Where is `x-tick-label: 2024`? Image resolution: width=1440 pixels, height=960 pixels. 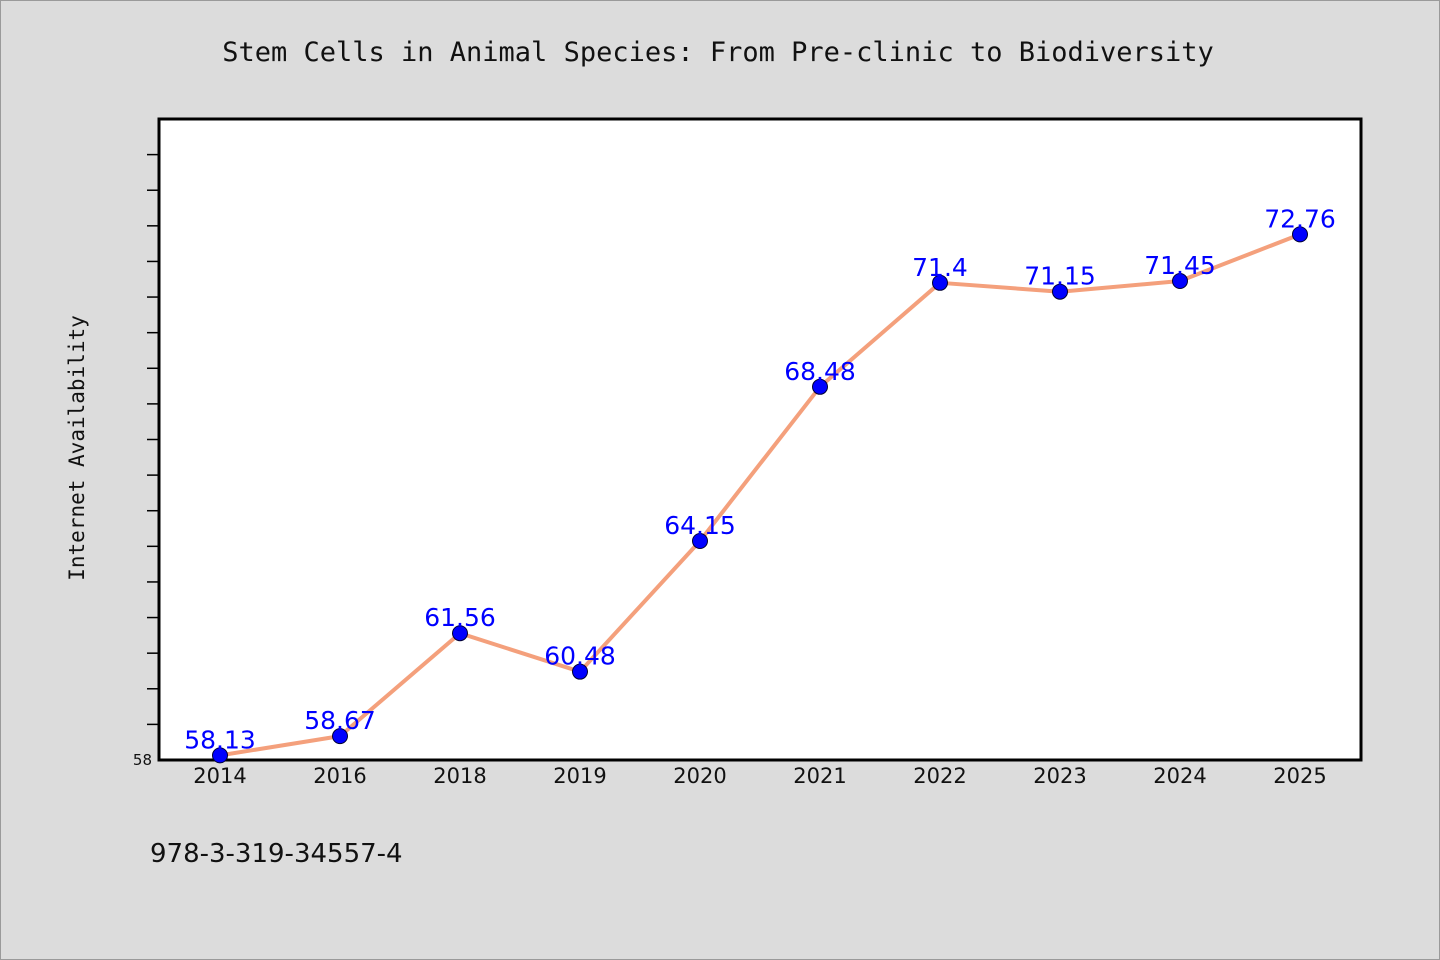
x-tick-label: 2024 is located at coordinates (1179, 776).